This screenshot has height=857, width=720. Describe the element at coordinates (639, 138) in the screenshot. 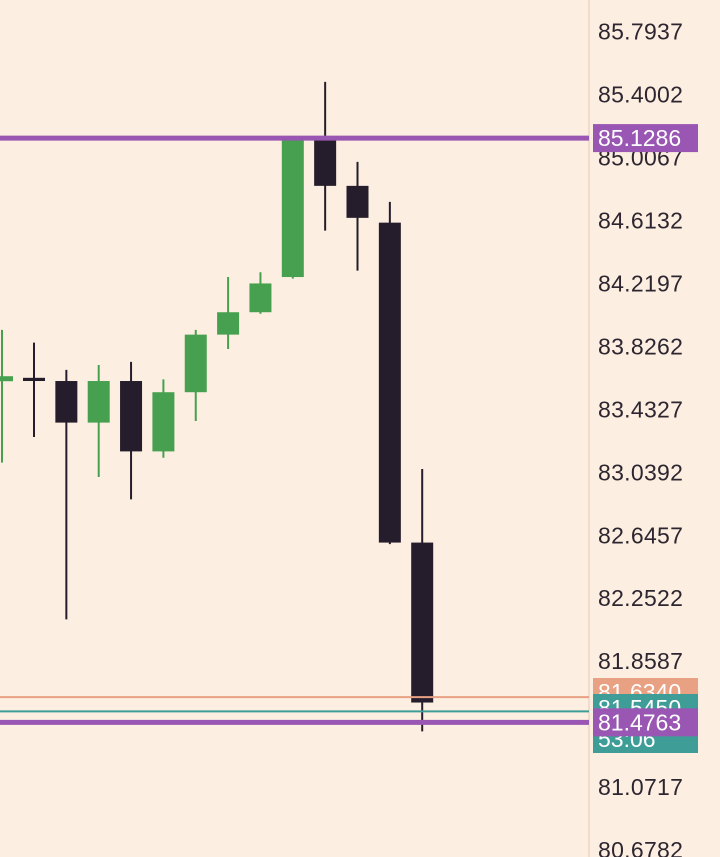

I see `badge-label: 85.1286` at that location.